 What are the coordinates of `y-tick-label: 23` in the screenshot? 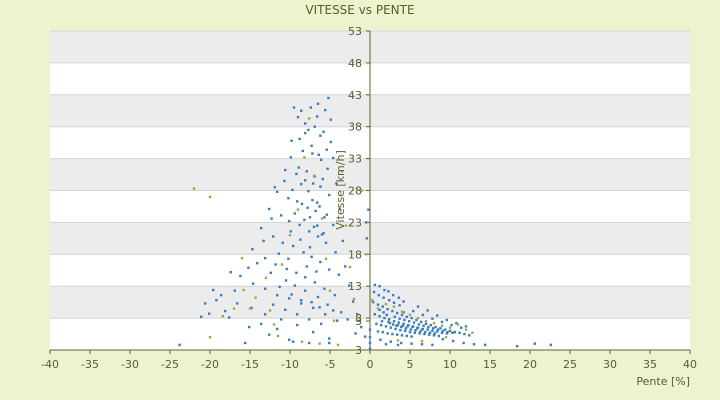 It's located at (355, 222).